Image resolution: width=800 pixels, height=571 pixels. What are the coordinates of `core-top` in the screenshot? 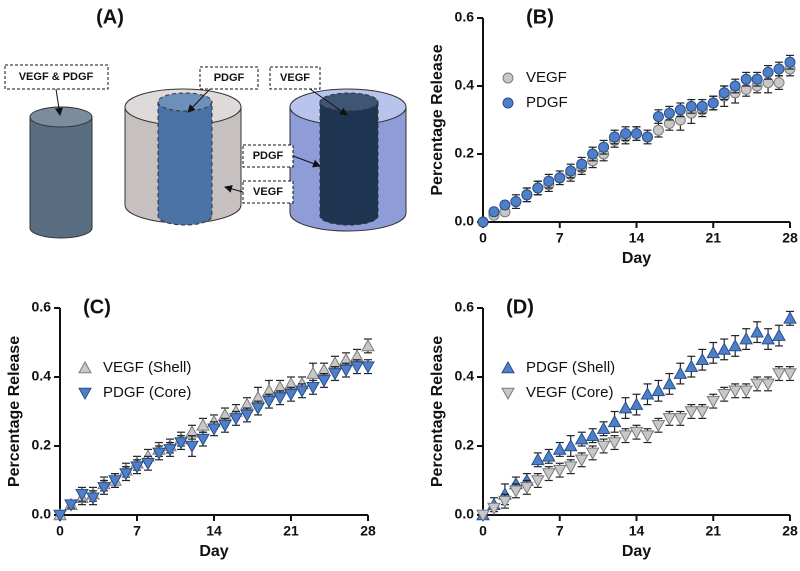 It's located at (185, 102).